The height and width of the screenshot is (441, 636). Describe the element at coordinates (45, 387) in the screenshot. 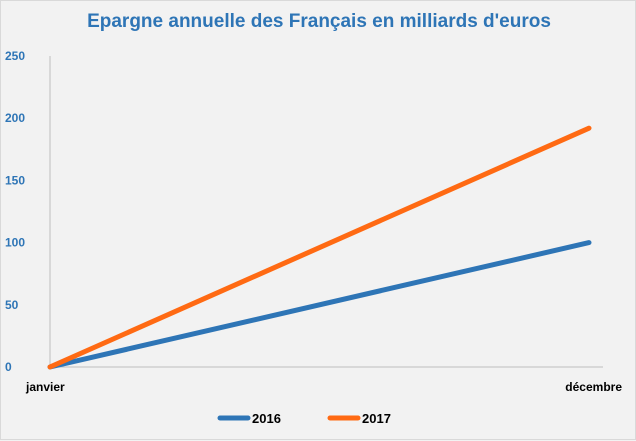

I see `x-tick-label: janvier` at that location.